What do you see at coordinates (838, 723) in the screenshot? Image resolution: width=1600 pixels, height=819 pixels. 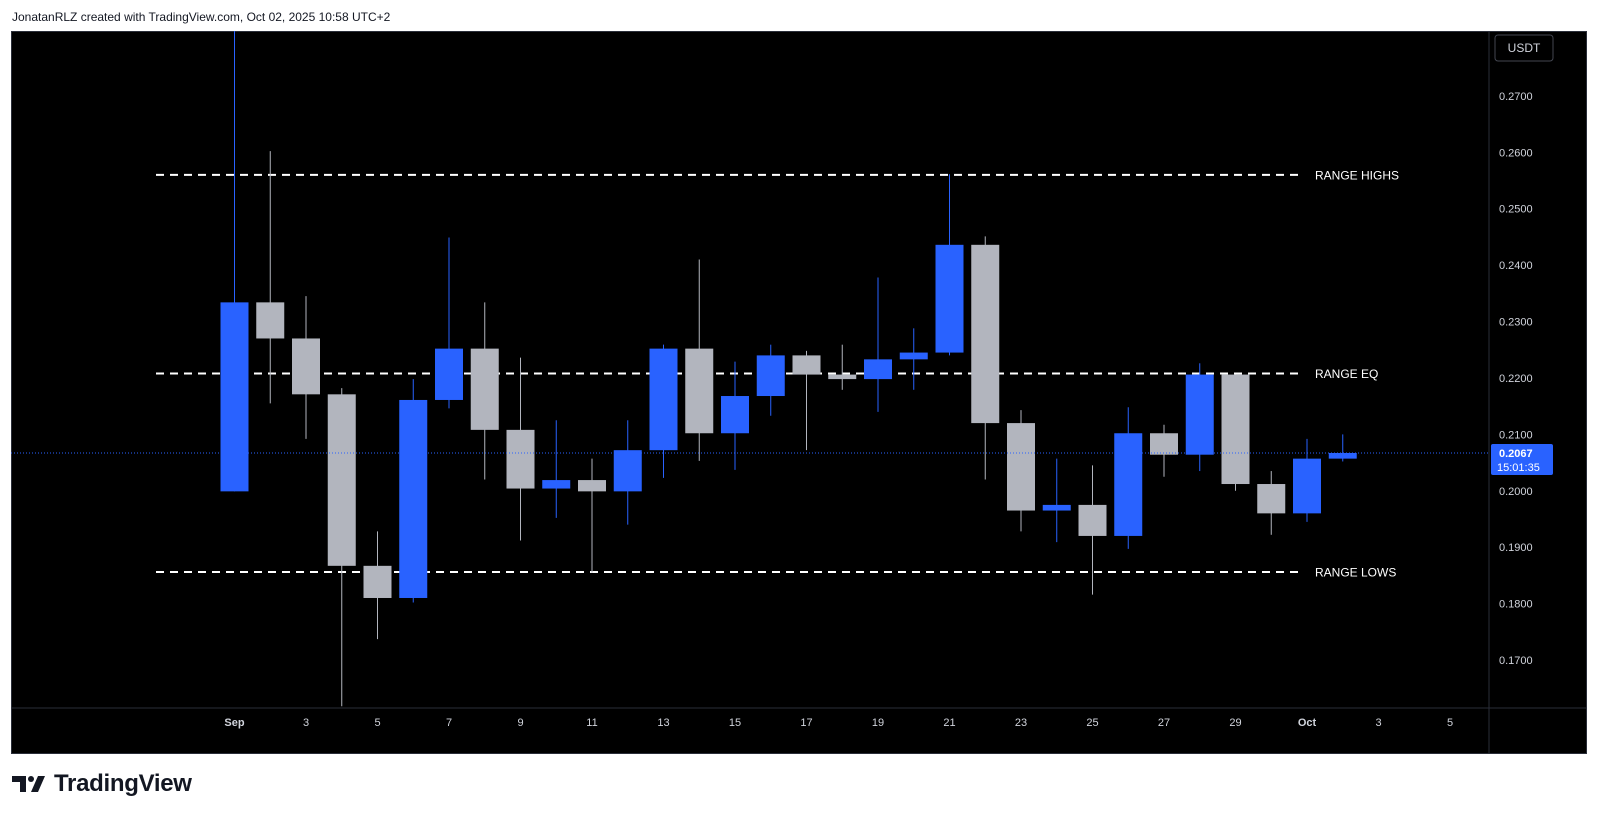 I see `time-axis: Sep 3 5 7 9 11 13 15 17 19 21 23 25 27 29 Oct 3 5` at bounding box center [838, 723].